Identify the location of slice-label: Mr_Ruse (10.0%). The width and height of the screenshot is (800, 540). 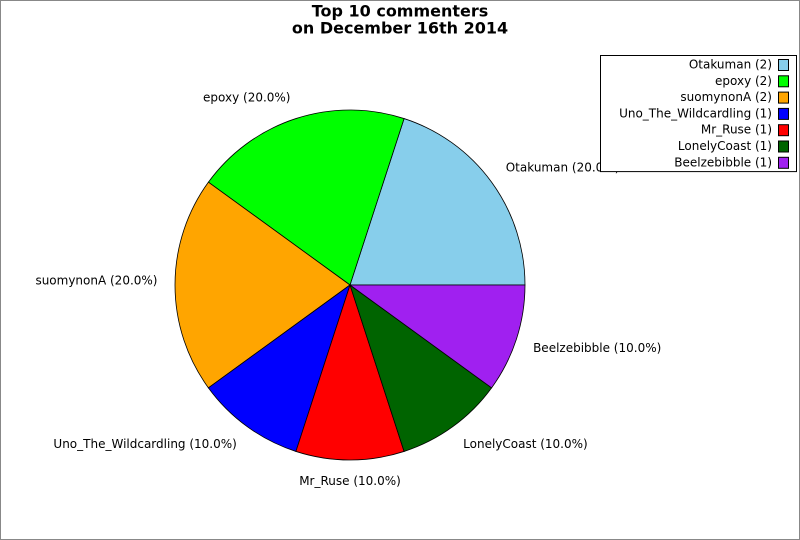
(350, 481).